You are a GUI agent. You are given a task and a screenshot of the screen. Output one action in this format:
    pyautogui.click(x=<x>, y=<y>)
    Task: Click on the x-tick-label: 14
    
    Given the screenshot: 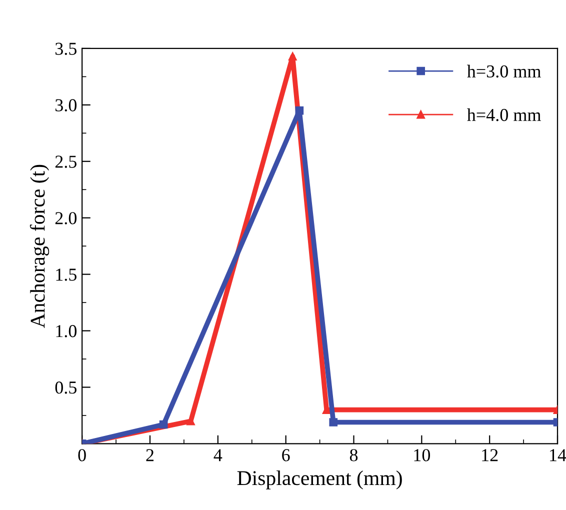 What is the action you would take?
    pyautogui.click(x=558, y=455)
    